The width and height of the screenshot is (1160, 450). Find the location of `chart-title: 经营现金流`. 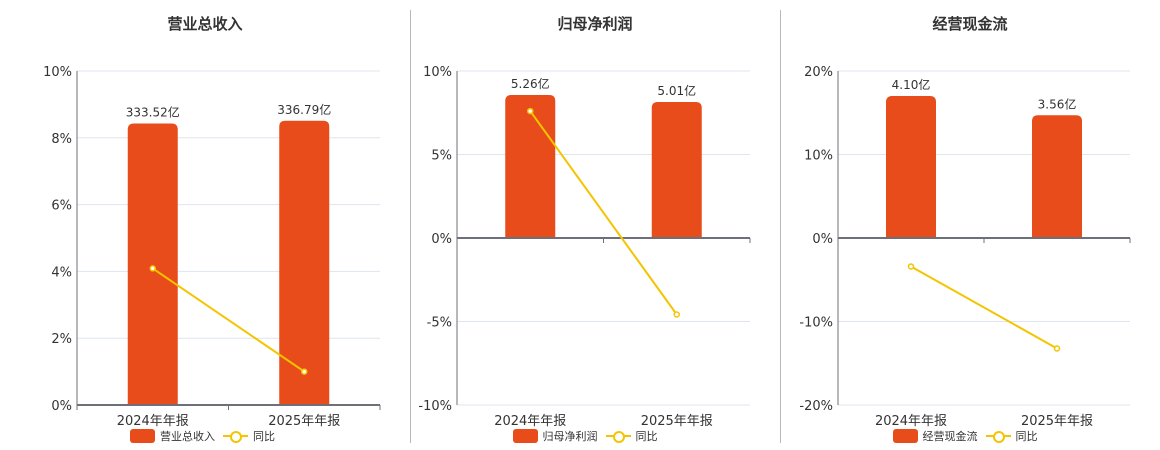

chart-title: 经营现金流 is located at coordinates (970, 24).